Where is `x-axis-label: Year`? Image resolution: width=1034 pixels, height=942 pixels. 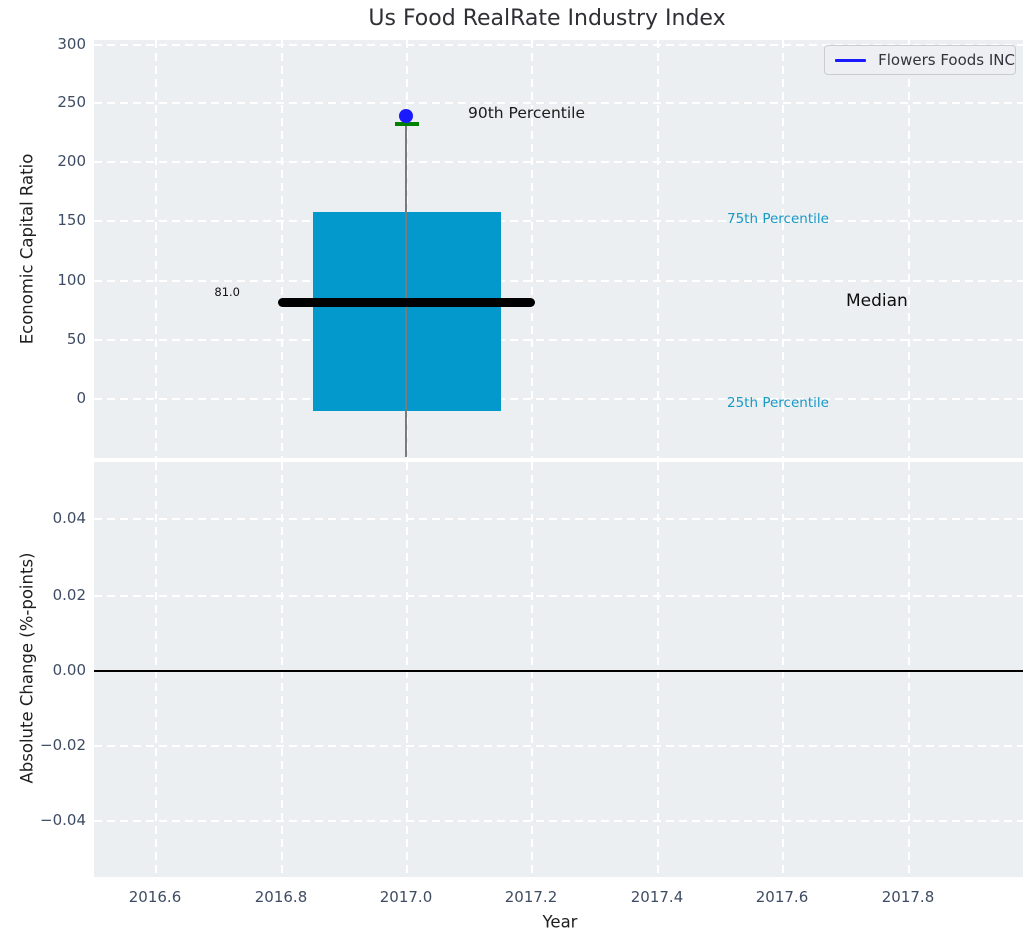
x-axis-label: Year is located at coordinates (560, 922).